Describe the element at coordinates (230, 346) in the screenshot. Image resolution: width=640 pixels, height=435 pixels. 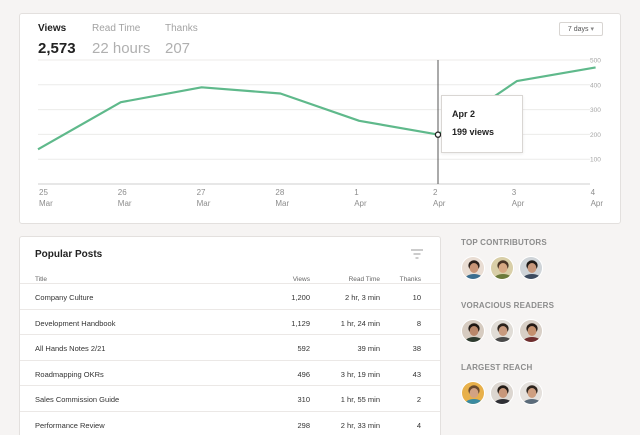
I see `table-row: All Hands Notes 2/21 592 39 min 38` at that location.